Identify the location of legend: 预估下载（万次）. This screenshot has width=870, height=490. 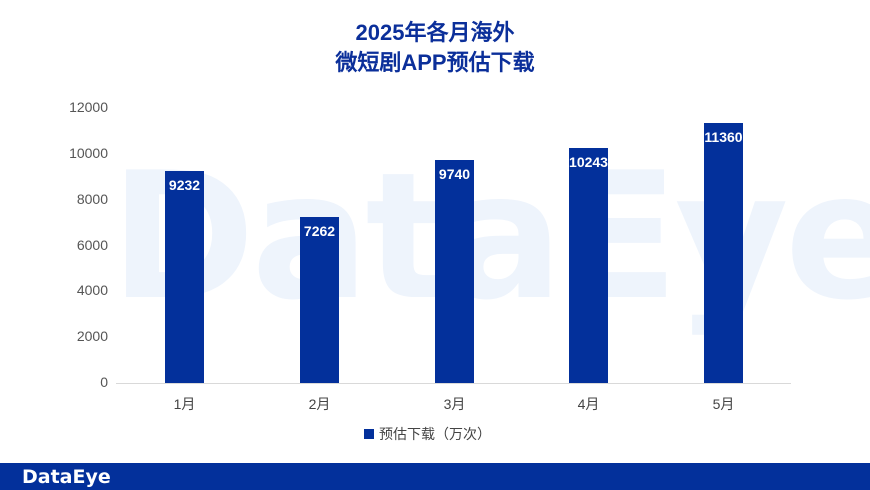
(427, 434).